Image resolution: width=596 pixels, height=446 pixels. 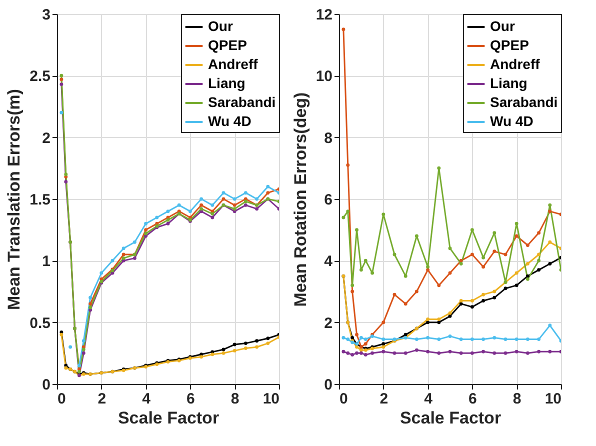 I want to click on y-tick-label: 10, so click(x=324, y=77).